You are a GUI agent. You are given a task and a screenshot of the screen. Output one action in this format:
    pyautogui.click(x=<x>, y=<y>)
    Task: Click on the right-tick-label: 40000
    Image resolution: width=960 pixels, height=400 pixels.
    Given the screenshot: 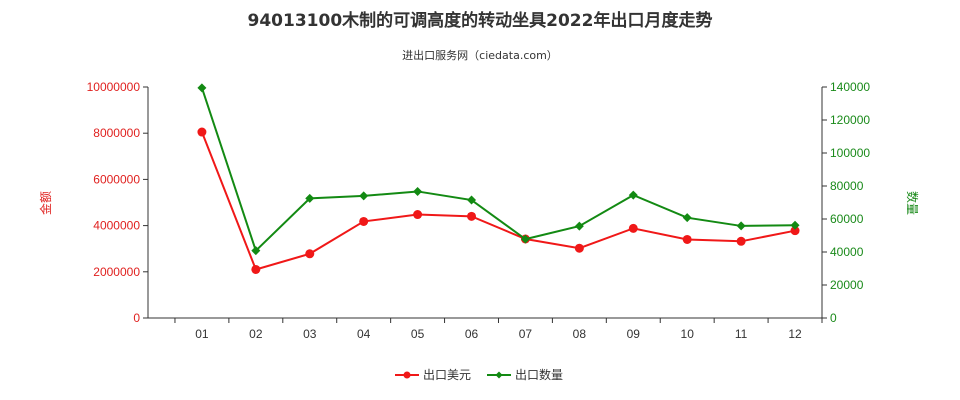 What is the action you would take?
    pyautogui.click(x=847, y=252)
    